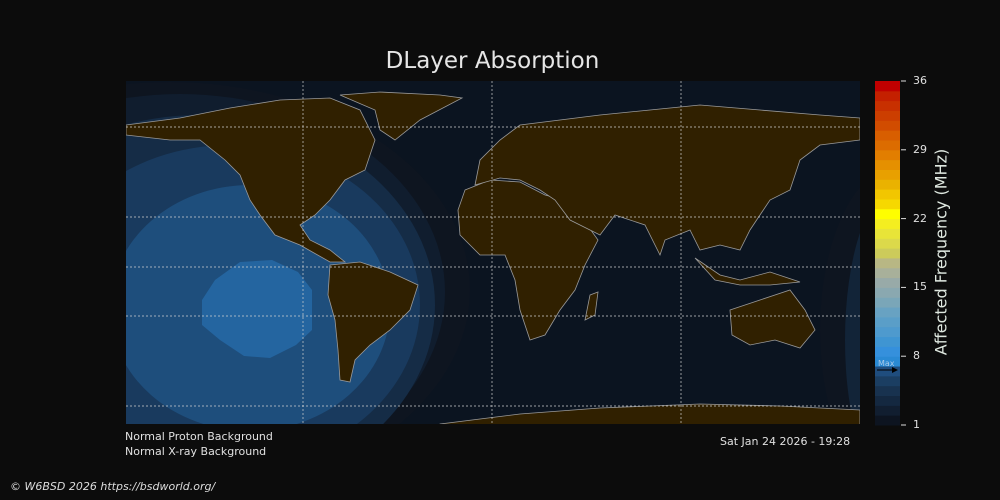 The image size is (1000, 500). I want to click on copyright: © W6BSD 2026 https://bsdworld.org/, so click(113, 486).